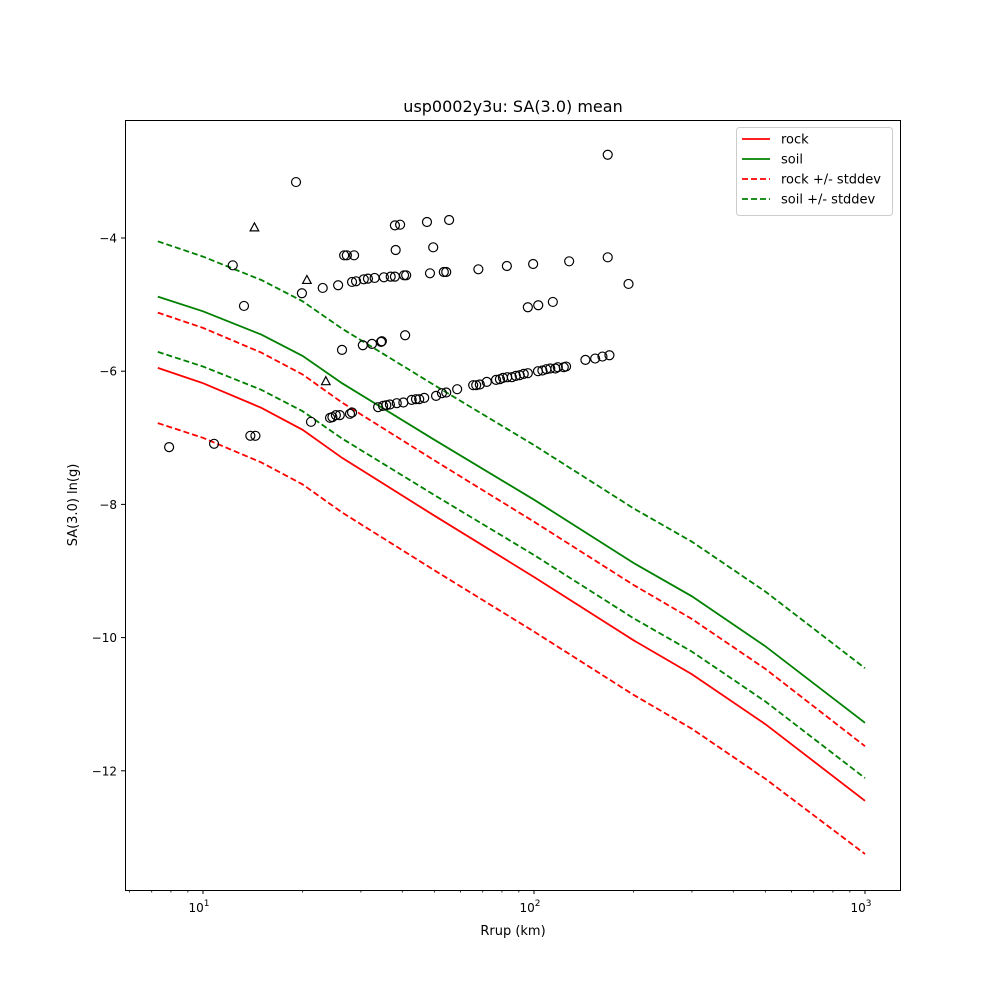 The height and width of the screenshot is (1000, 1000). Describe the element at coordinates (500, 902) in the screenshot. I see `x-axis: 10¹ 10² 10³` at that location.